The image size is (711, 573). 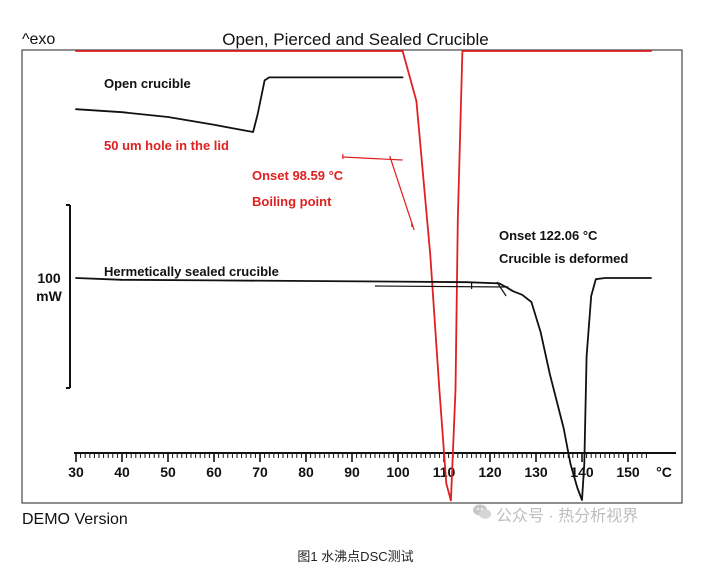 What do you see at coordinates (147, 83) in the screenshot?
I see `series-label-open: Open crucible` at bounding box center [147, 83].